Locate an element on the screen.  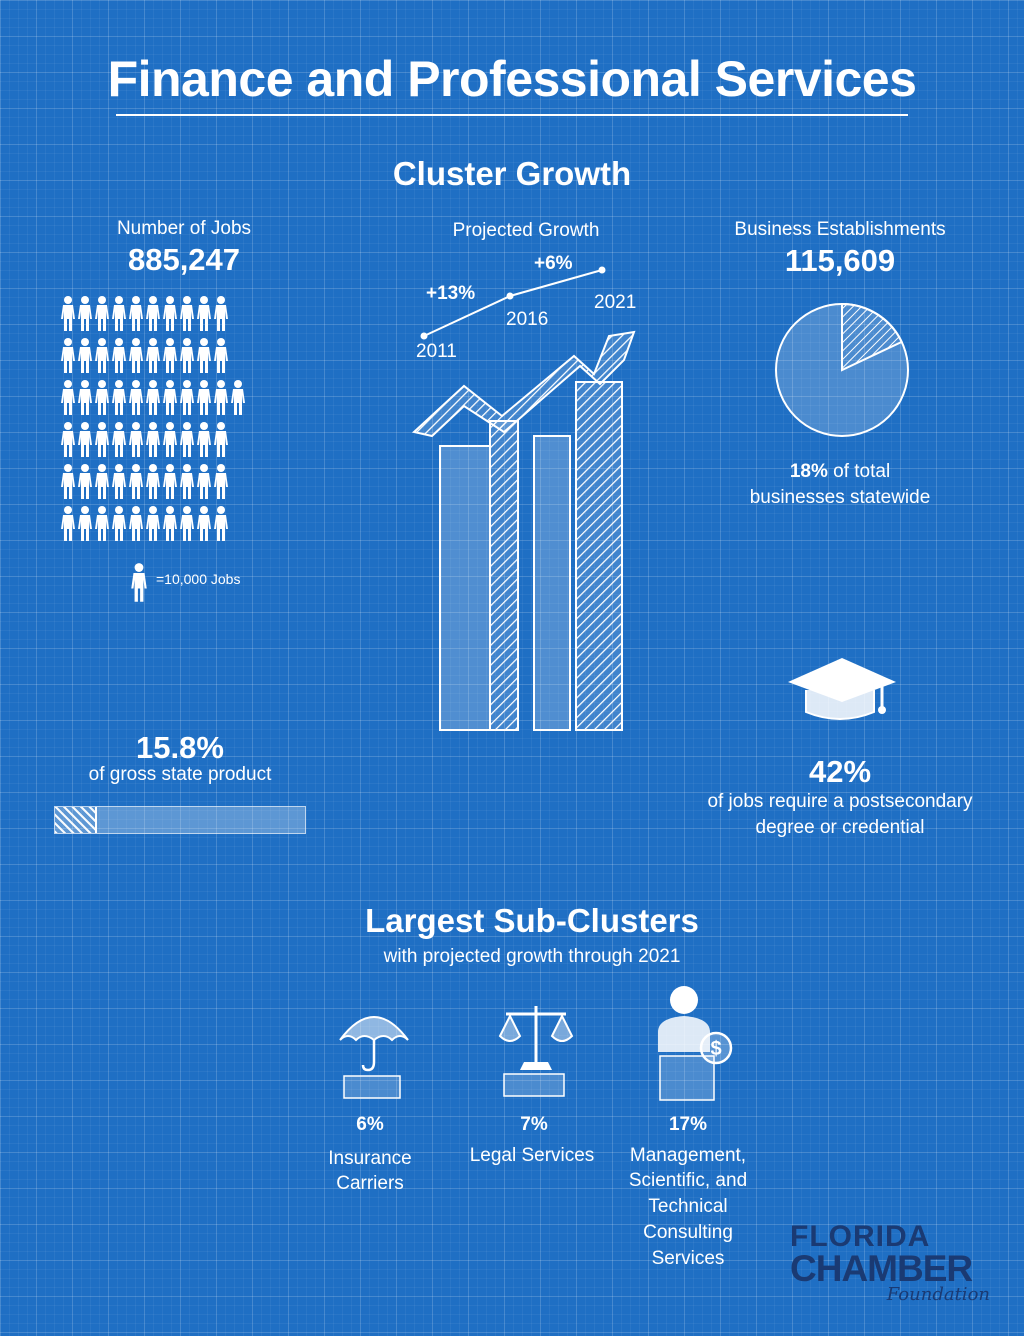
jobs-pictogram is located at coordinates (185, 418).